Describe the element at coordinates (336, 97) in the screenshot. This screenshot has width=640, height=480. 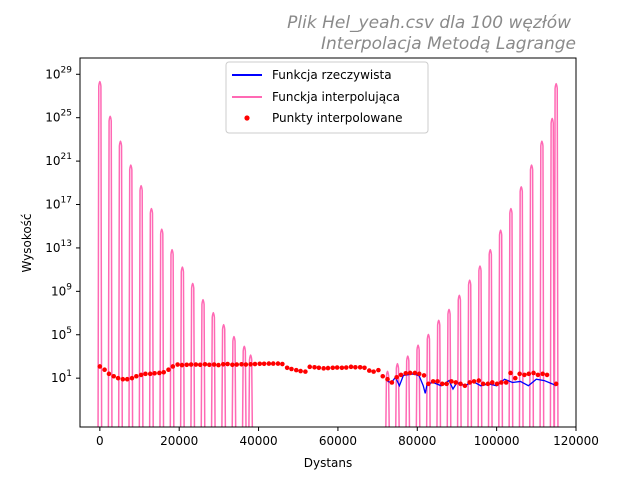
I see `legend-label-interp: Funckja interpolująca` at that location.